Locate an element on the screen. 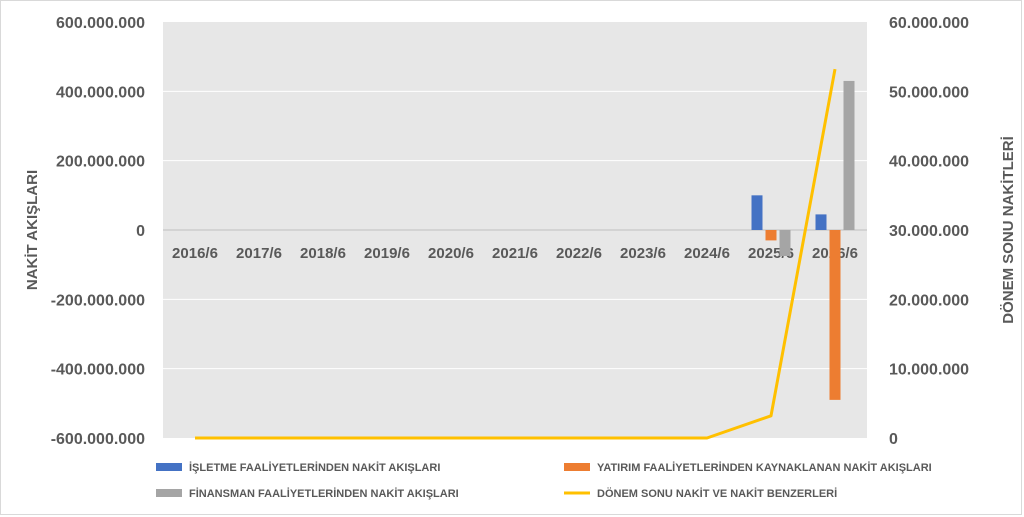 The image size is (1024, 517). y-tick-label-right: 10.000.000 is located at coordinates (929, 370).